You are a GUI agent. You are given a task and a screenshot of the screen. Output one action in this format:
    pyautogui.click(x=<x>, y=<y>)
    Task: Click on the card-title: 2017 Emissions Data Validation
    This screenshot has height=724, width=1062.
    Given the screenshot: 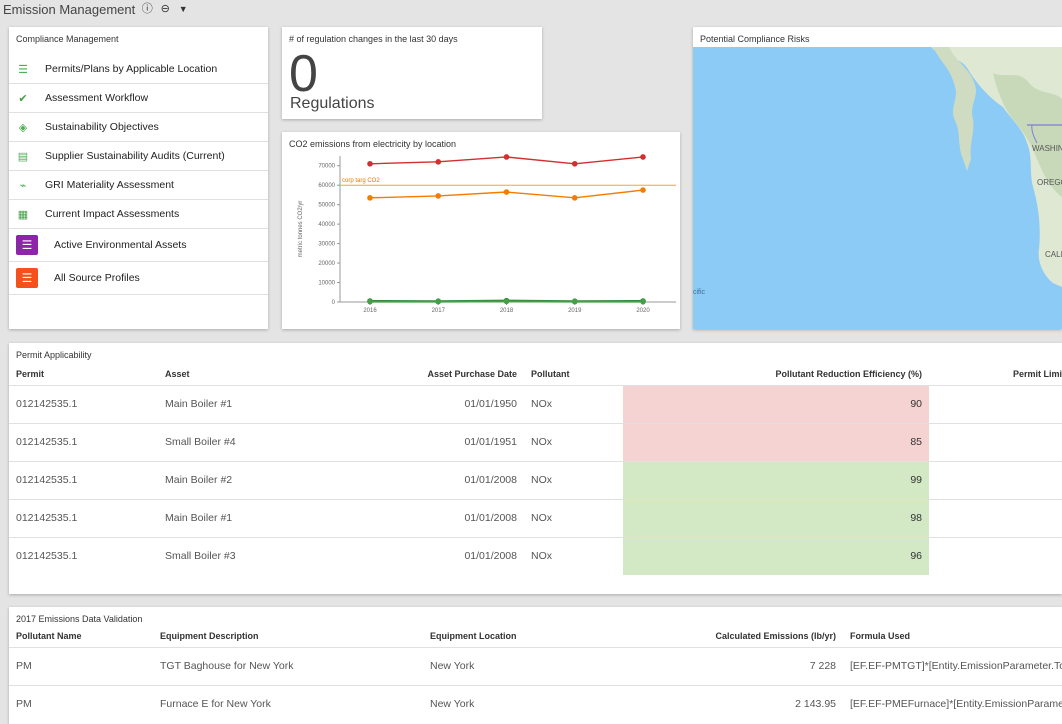 What is the action you would take?
    pyautogui.click(x=79, y=619)
    